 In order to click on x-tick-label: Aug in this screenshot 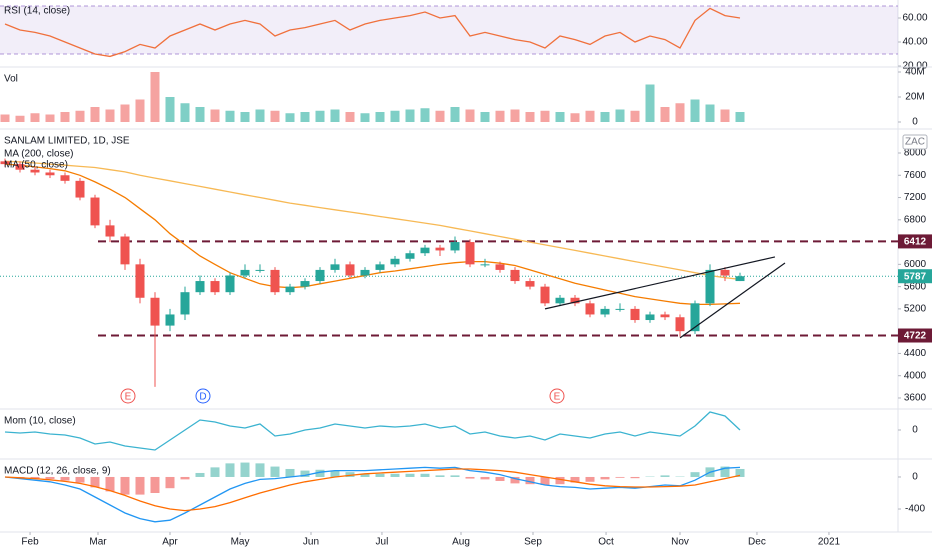, I will do `click(461, 542)`.